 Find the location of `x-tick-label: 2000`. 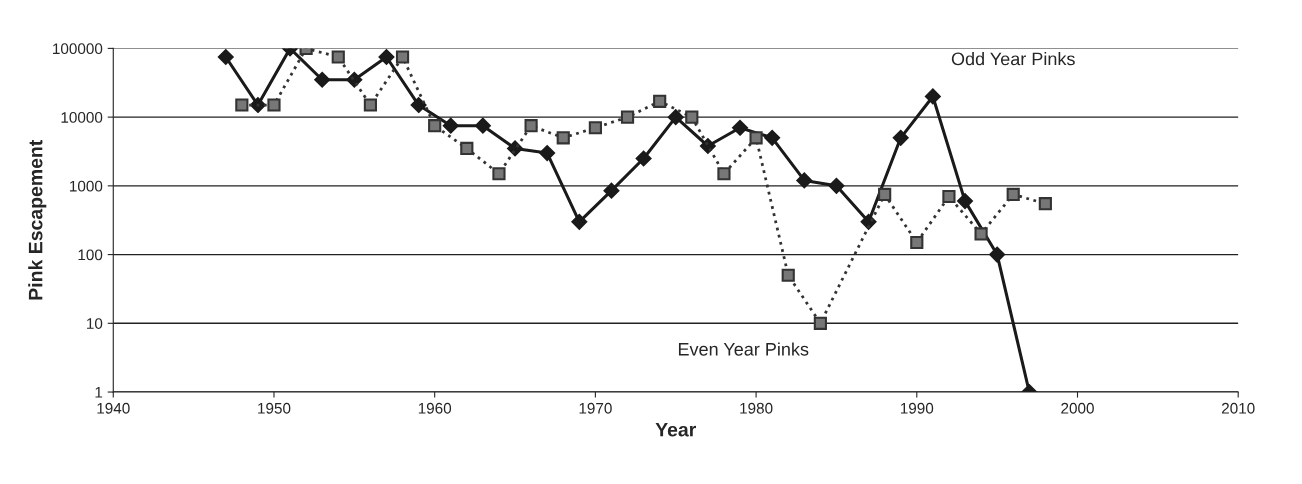

x-tick-label: 2000 is located at coordinates (1077, 408).